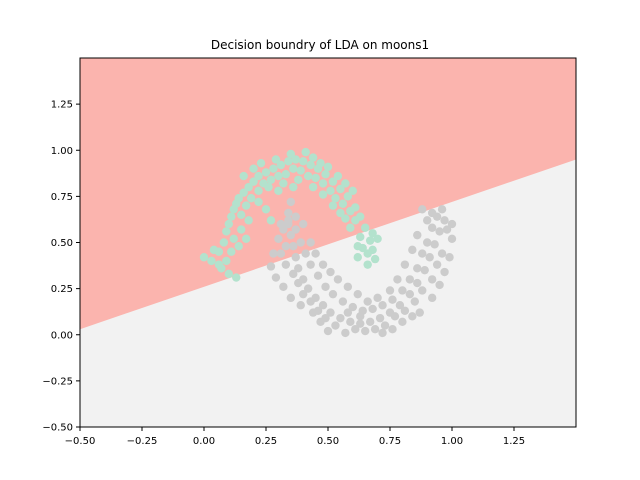  I want to click on x-tick-label: 1.25, so click(514, 441).